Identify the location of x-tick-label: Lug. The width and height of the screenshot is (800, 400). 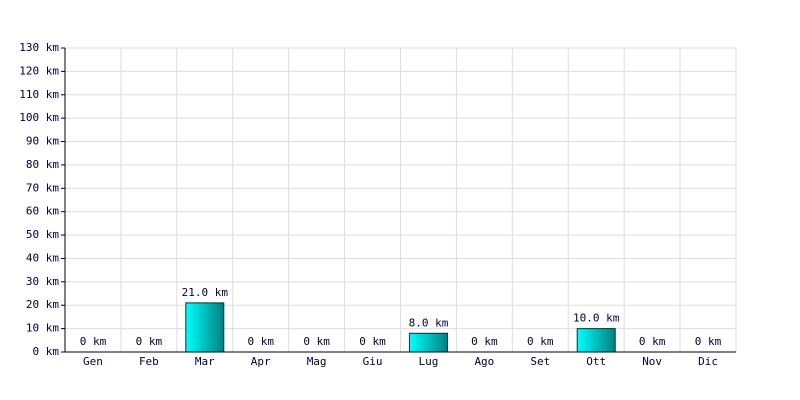
(429, 361).